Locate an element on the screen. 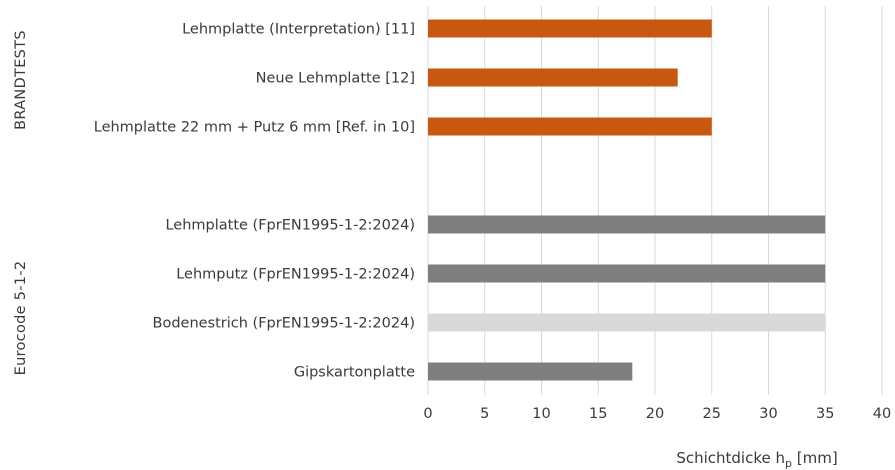 This screenshot has height=470, width=895. x-axis-title-unit: [mm] is located at coordinates (815, 458).